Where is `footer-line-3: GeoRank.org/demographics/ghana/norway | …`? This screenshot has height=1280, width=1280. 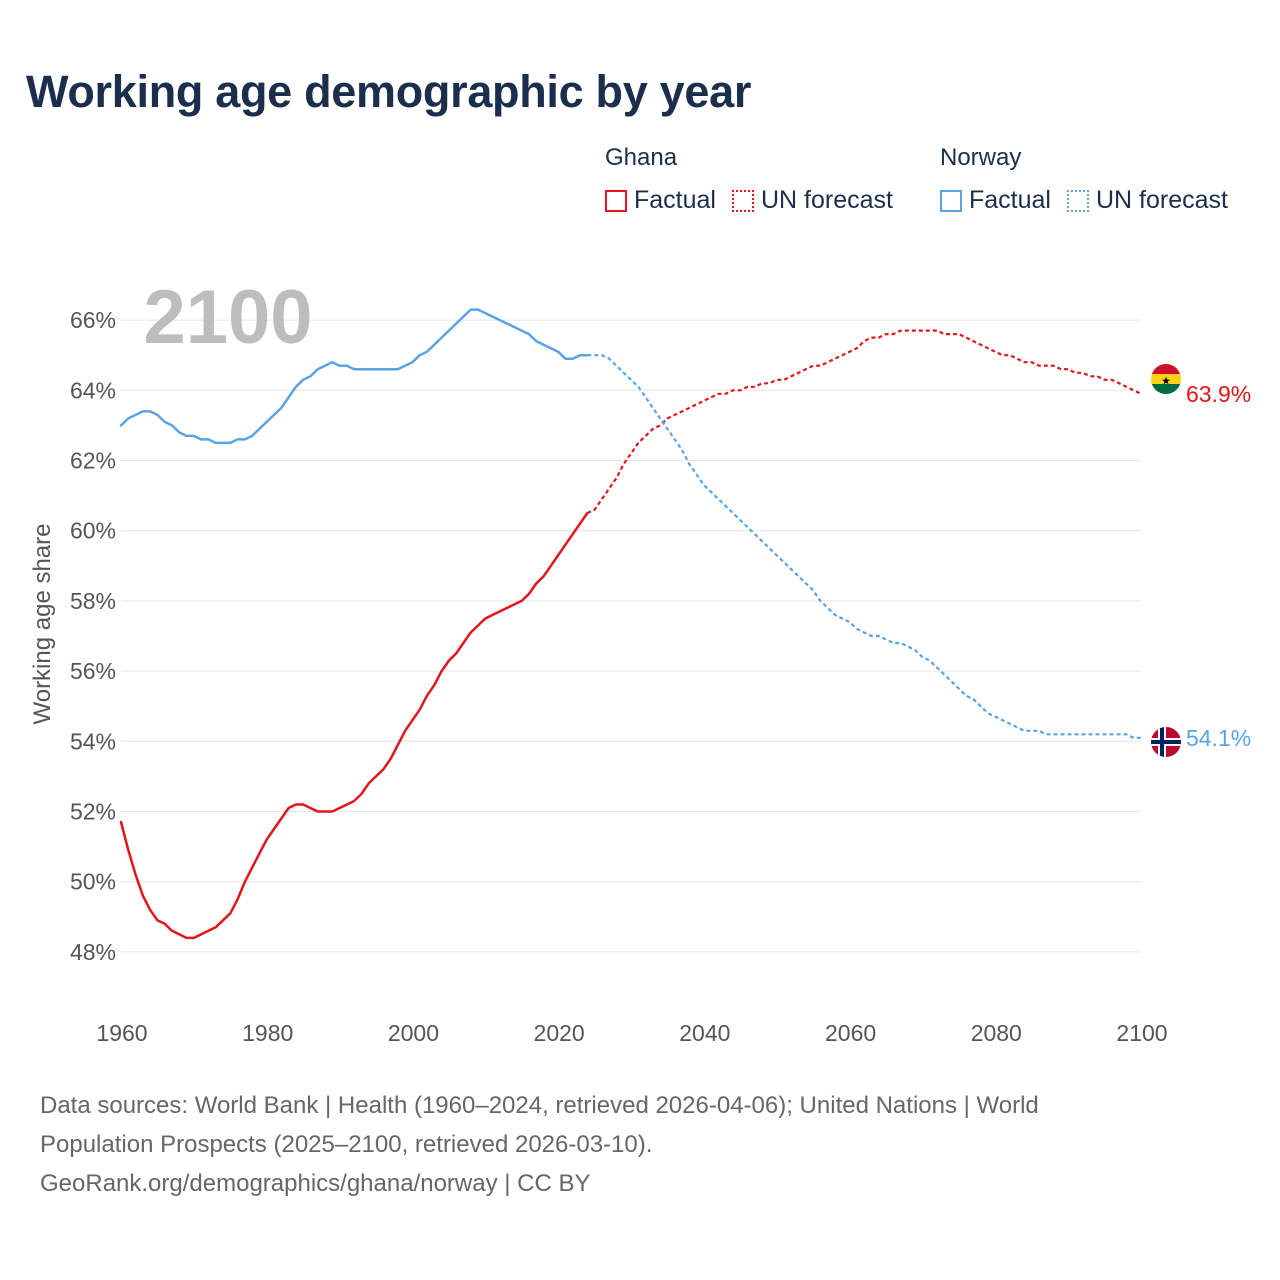
footer-line-3: GeoRank.org/demographics/ghana/norway | … is located at coordinates (315, 1183).